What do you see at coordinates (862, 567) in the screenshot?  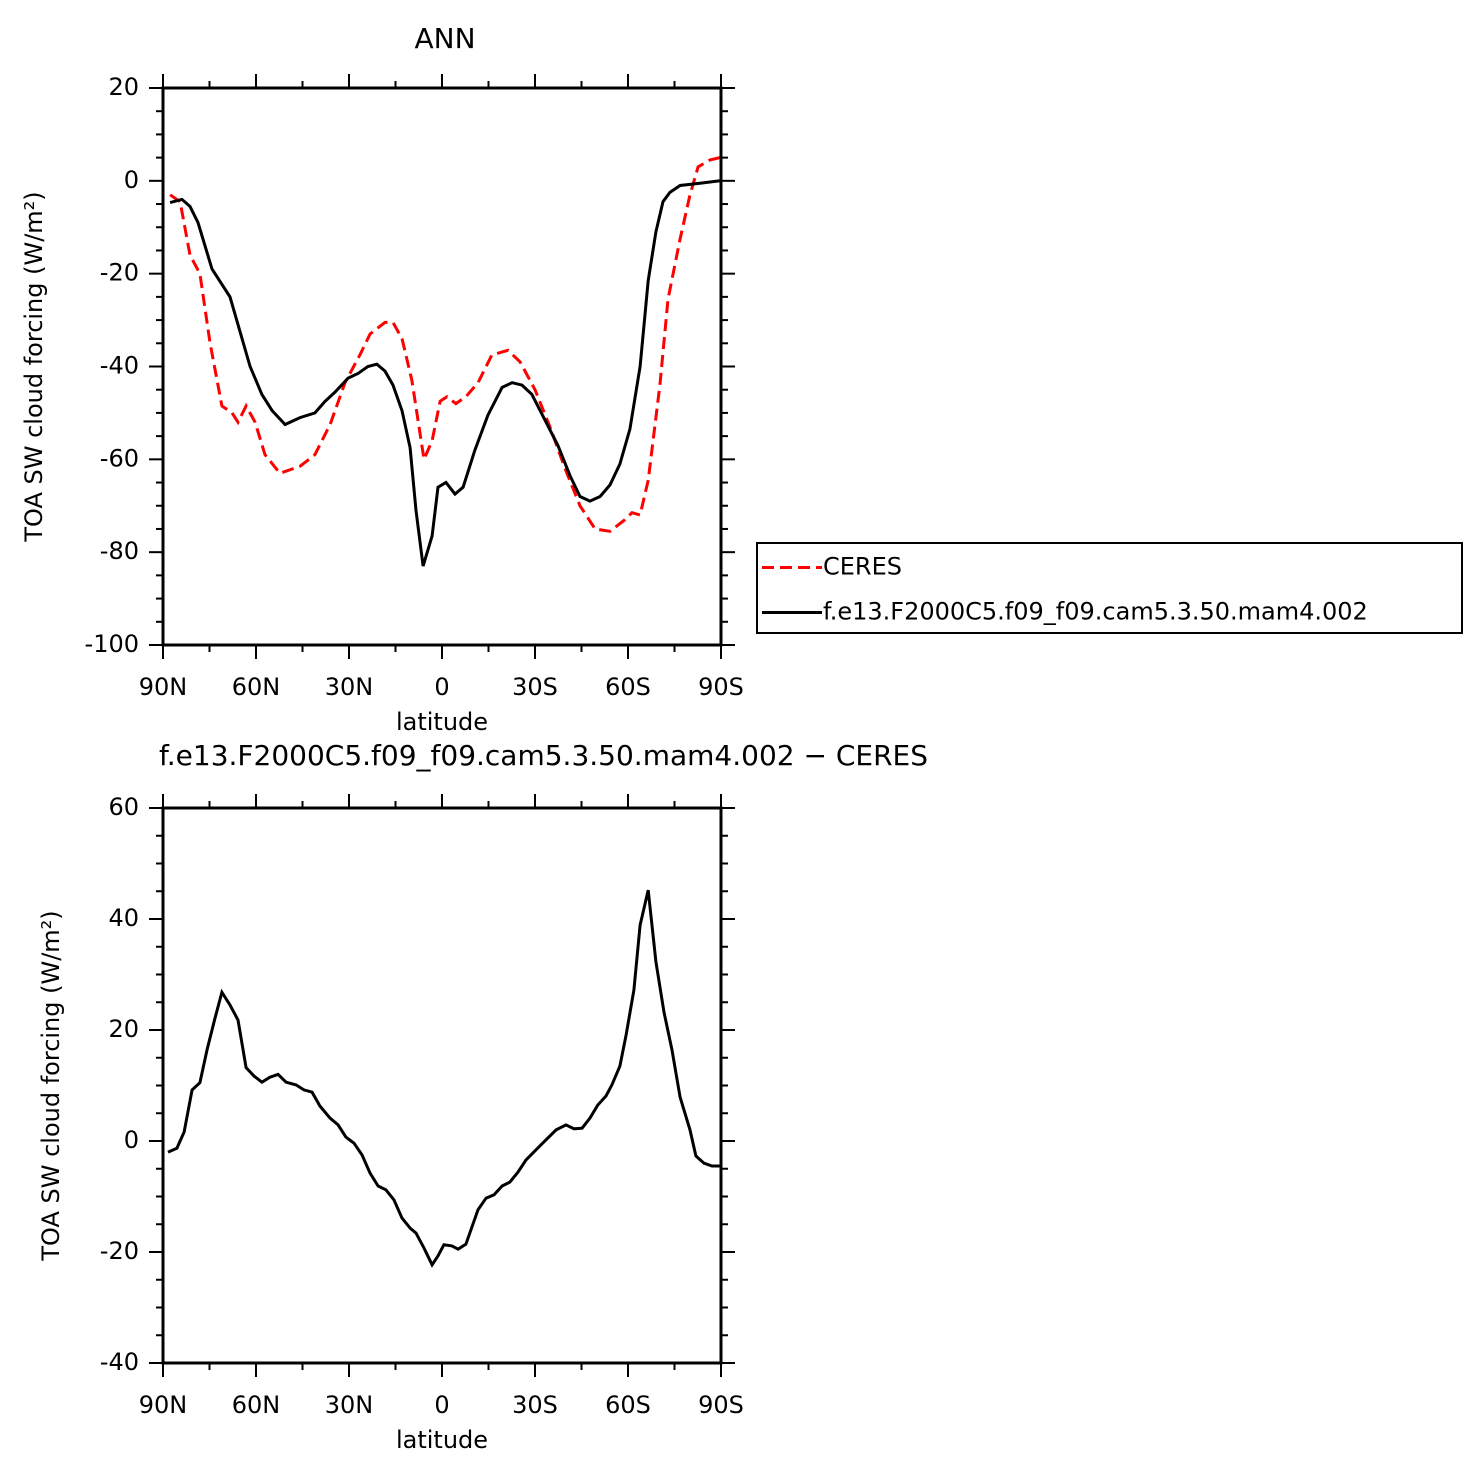 I see `legend-label: CERES` at bounding box center [862, 567].